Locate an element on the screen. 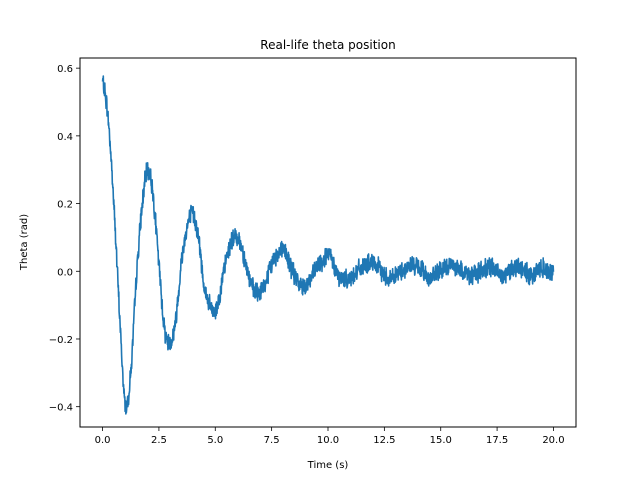 Image resolution: width=640 pixels, height=480 pixels. y-tick-label: −0.4 is located at coordinates (61, 408).